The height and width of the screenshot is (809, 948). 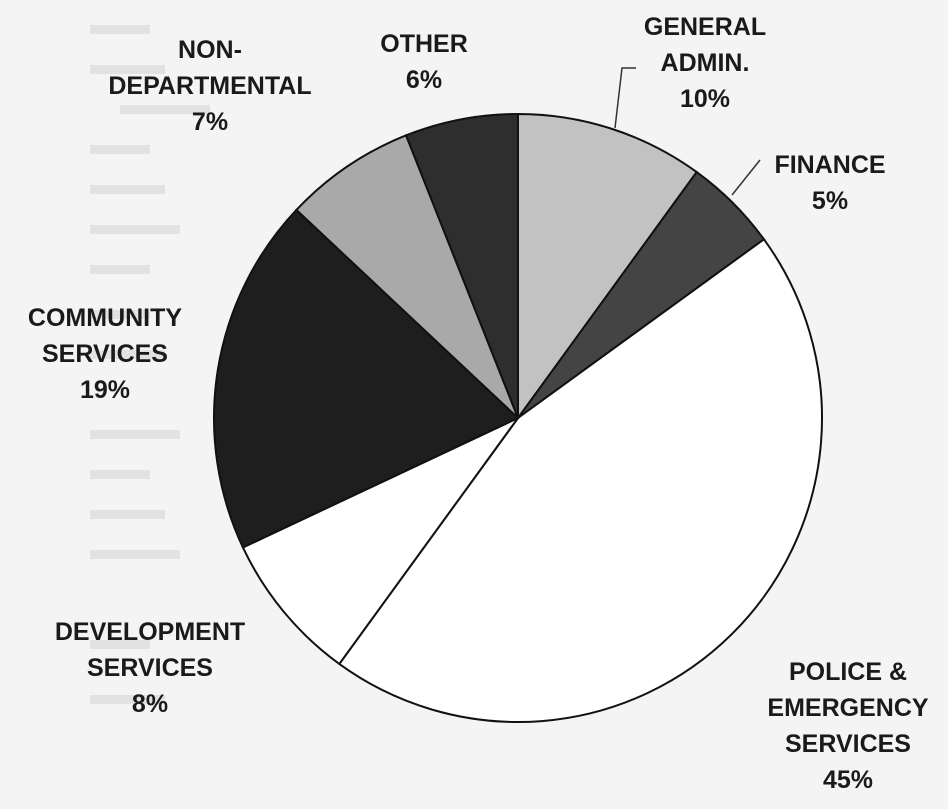 I want to click on slice-name-label: FINANCE, so click(x=829, y=165).